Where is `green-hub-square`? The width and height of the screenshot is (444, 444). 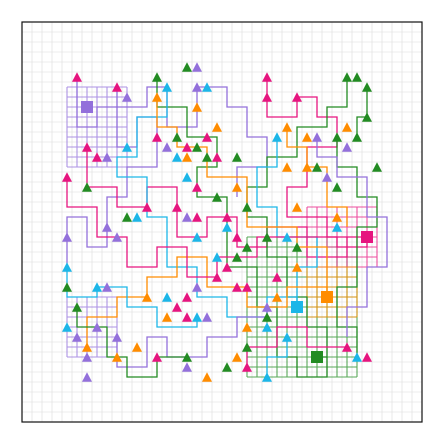 green-hub-square is located at coordinates (317, 357).